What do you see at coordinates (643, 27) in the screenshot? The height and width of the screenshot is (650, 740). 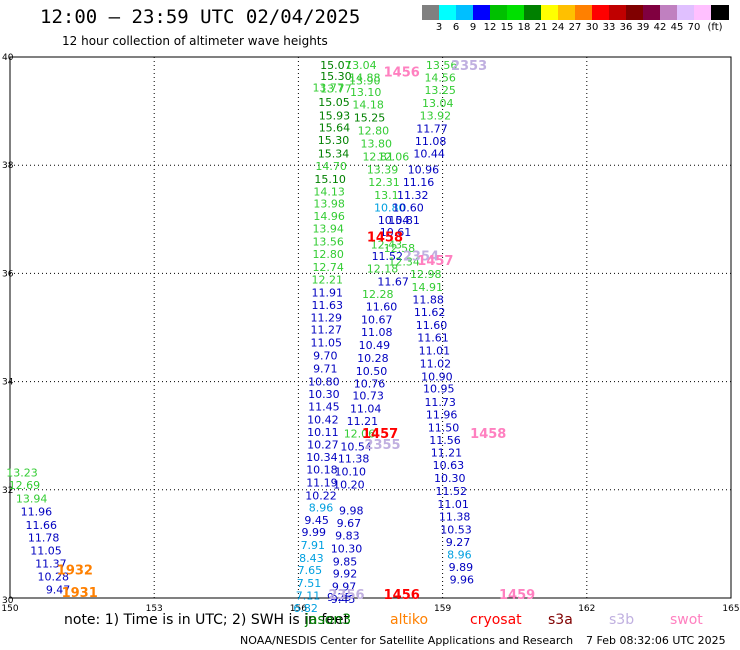 I see `color-legend-label: 39` at bounding box center [643, 27].